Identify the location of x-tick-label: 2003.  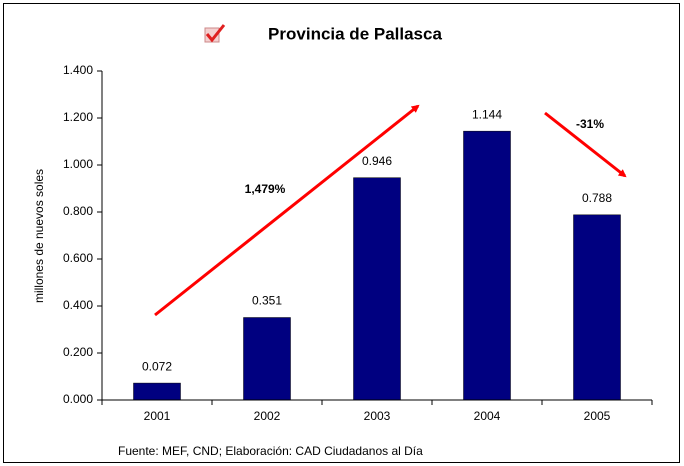
(377, 416).